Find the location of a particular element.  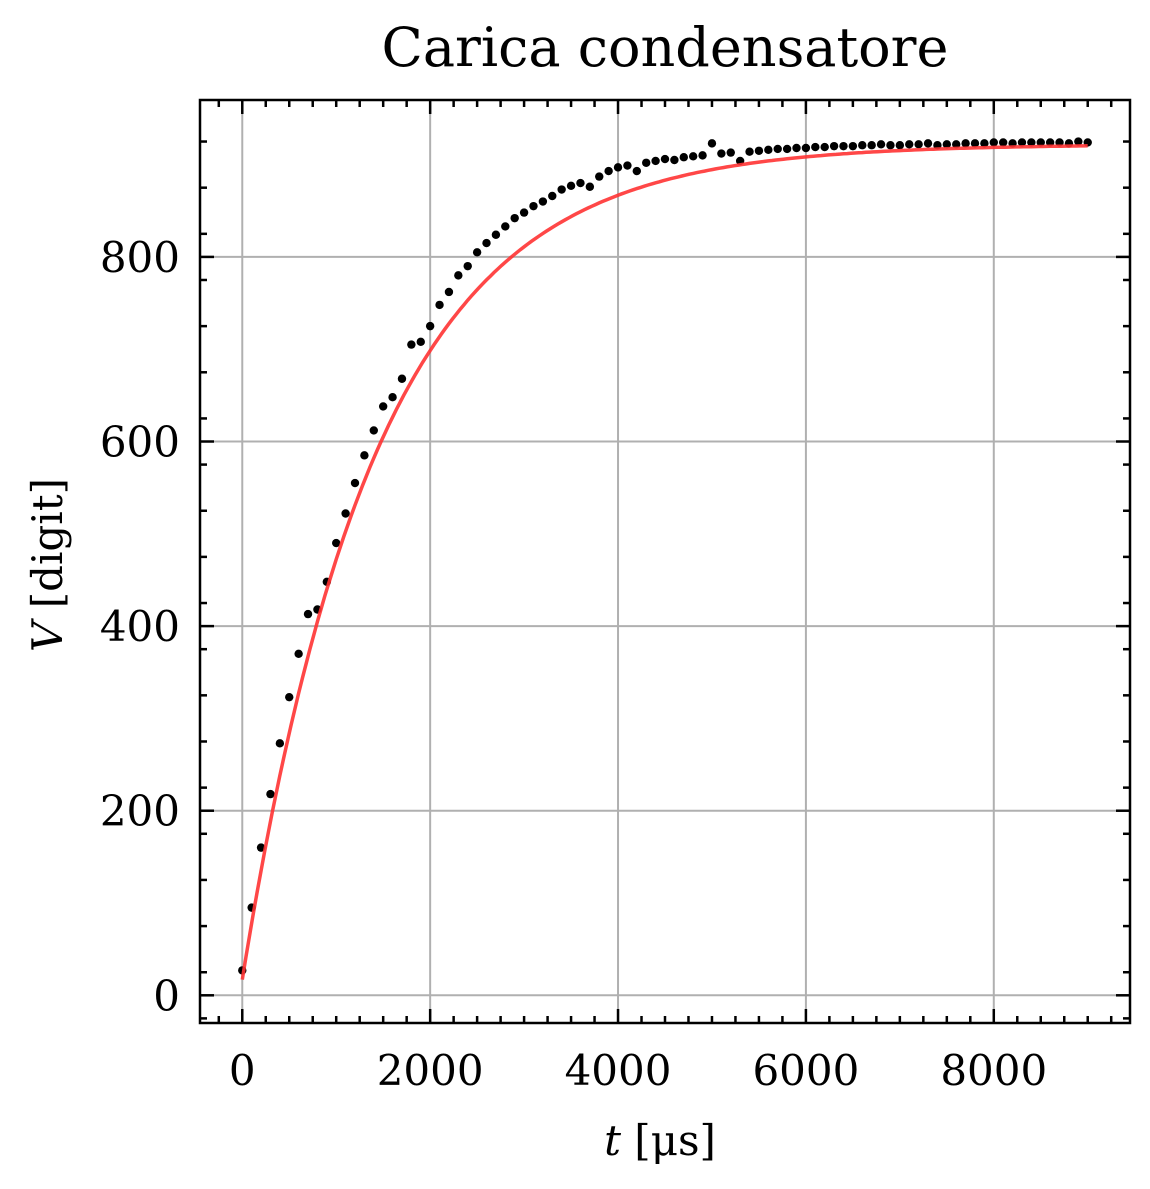

x-tick-label: 6000 is located at coordinates (805, 1070).